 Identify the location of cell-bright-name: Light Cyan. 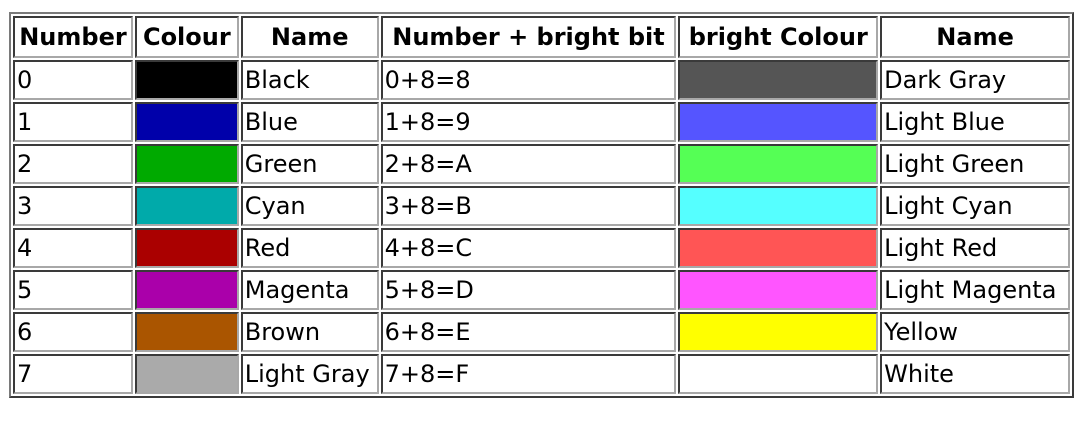
(975, 206).